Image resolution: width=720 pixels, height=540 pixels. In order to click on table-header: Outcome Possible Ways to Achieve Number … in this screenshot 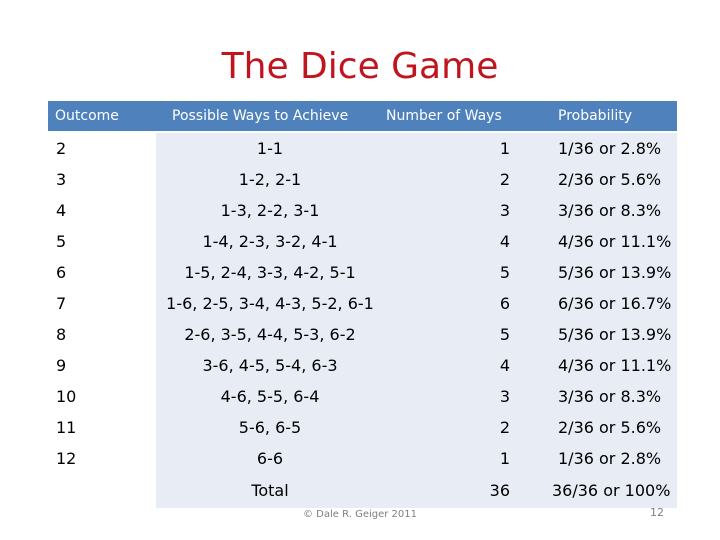, I will do `click(362, 116)`.